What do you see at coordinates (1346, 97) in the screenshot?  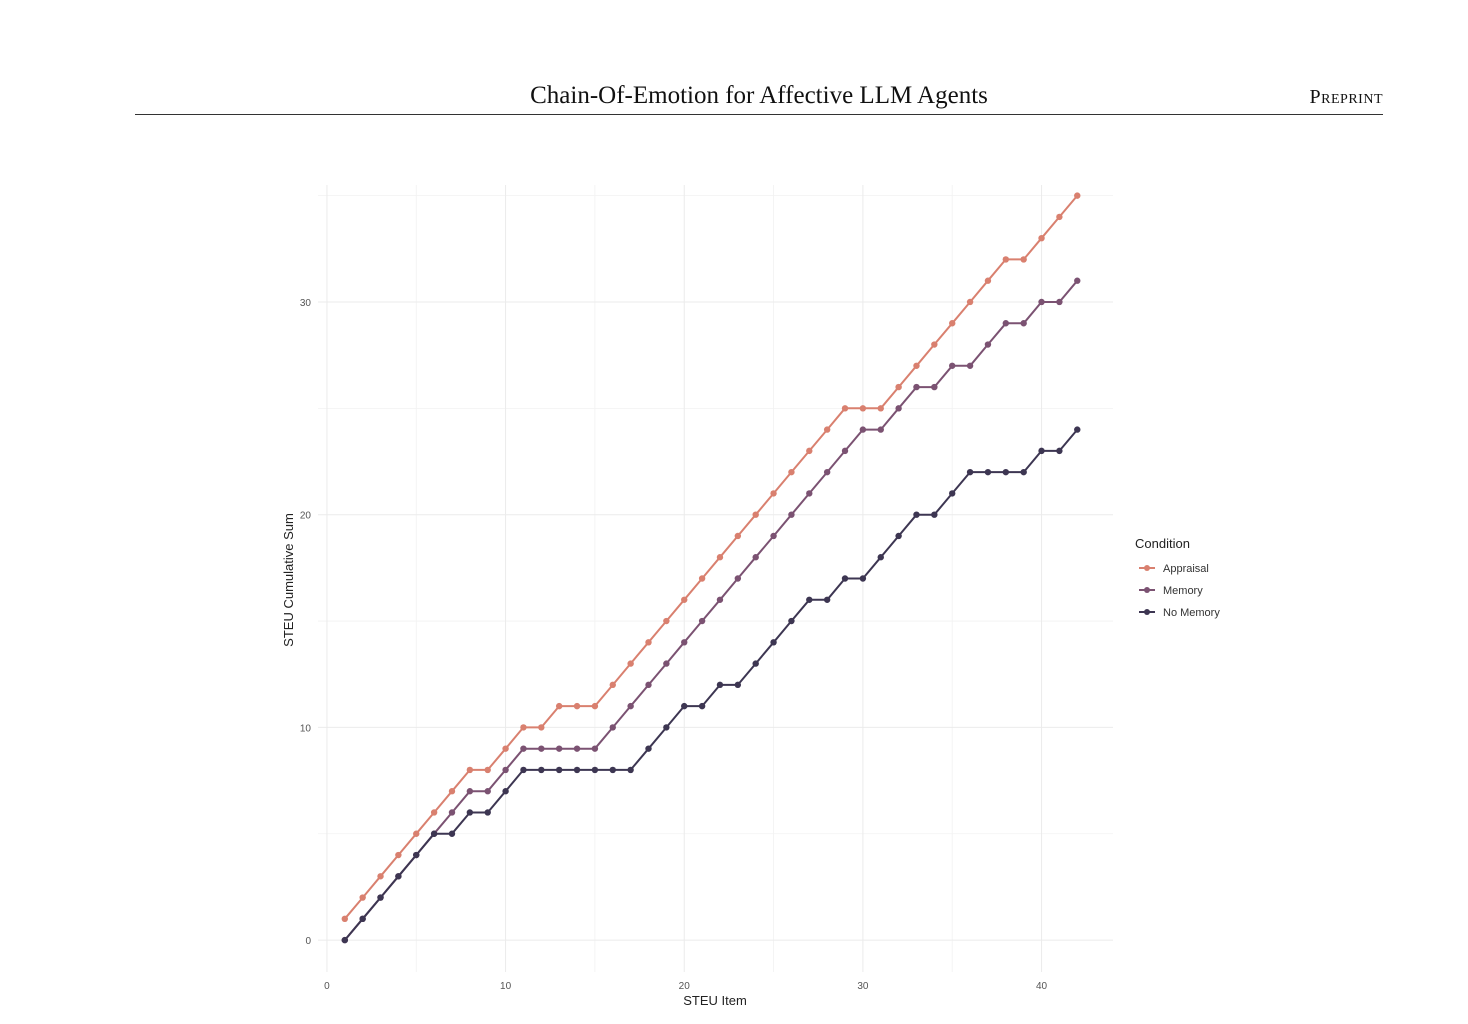 I see `preprint-tag: Preprint` at bounding box center [1346, 97].